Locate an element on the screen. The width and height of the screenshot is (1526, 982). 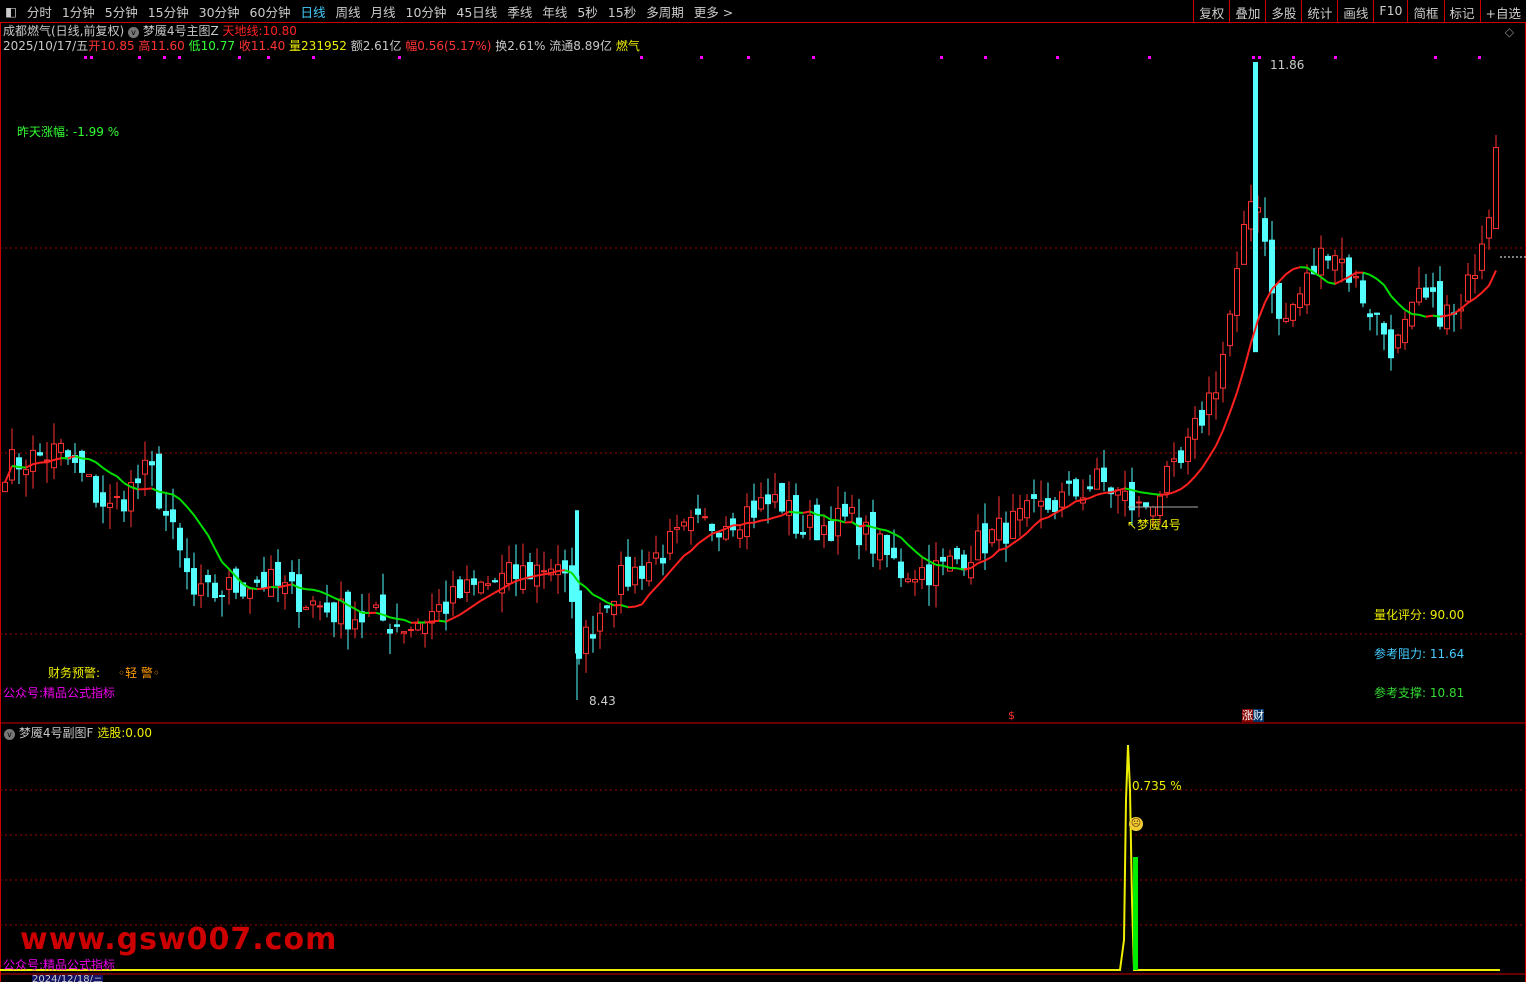
period-0: 分时 is located at coordinates (39, 12).